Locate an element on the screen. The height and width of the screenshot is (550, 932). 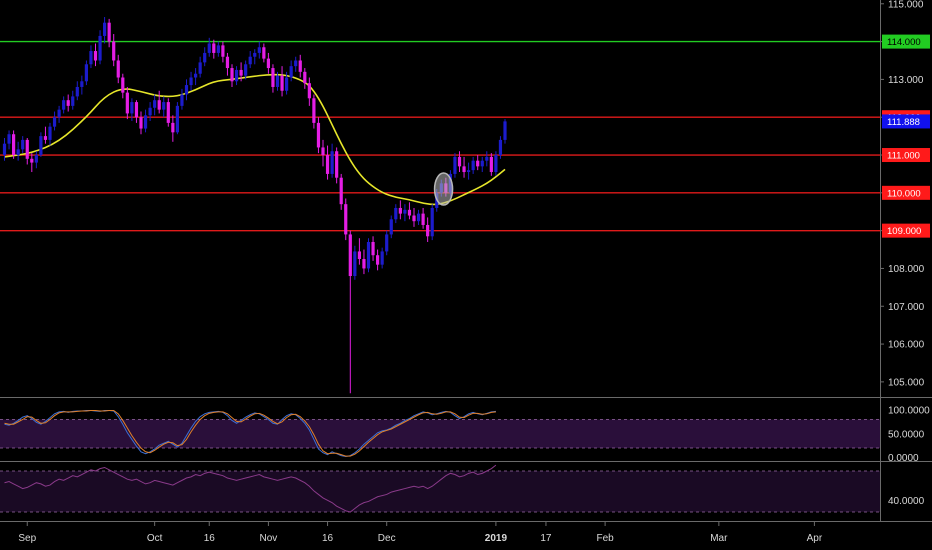
stoch-tick-label: 0.0000 is located at coordinates (903, 458).